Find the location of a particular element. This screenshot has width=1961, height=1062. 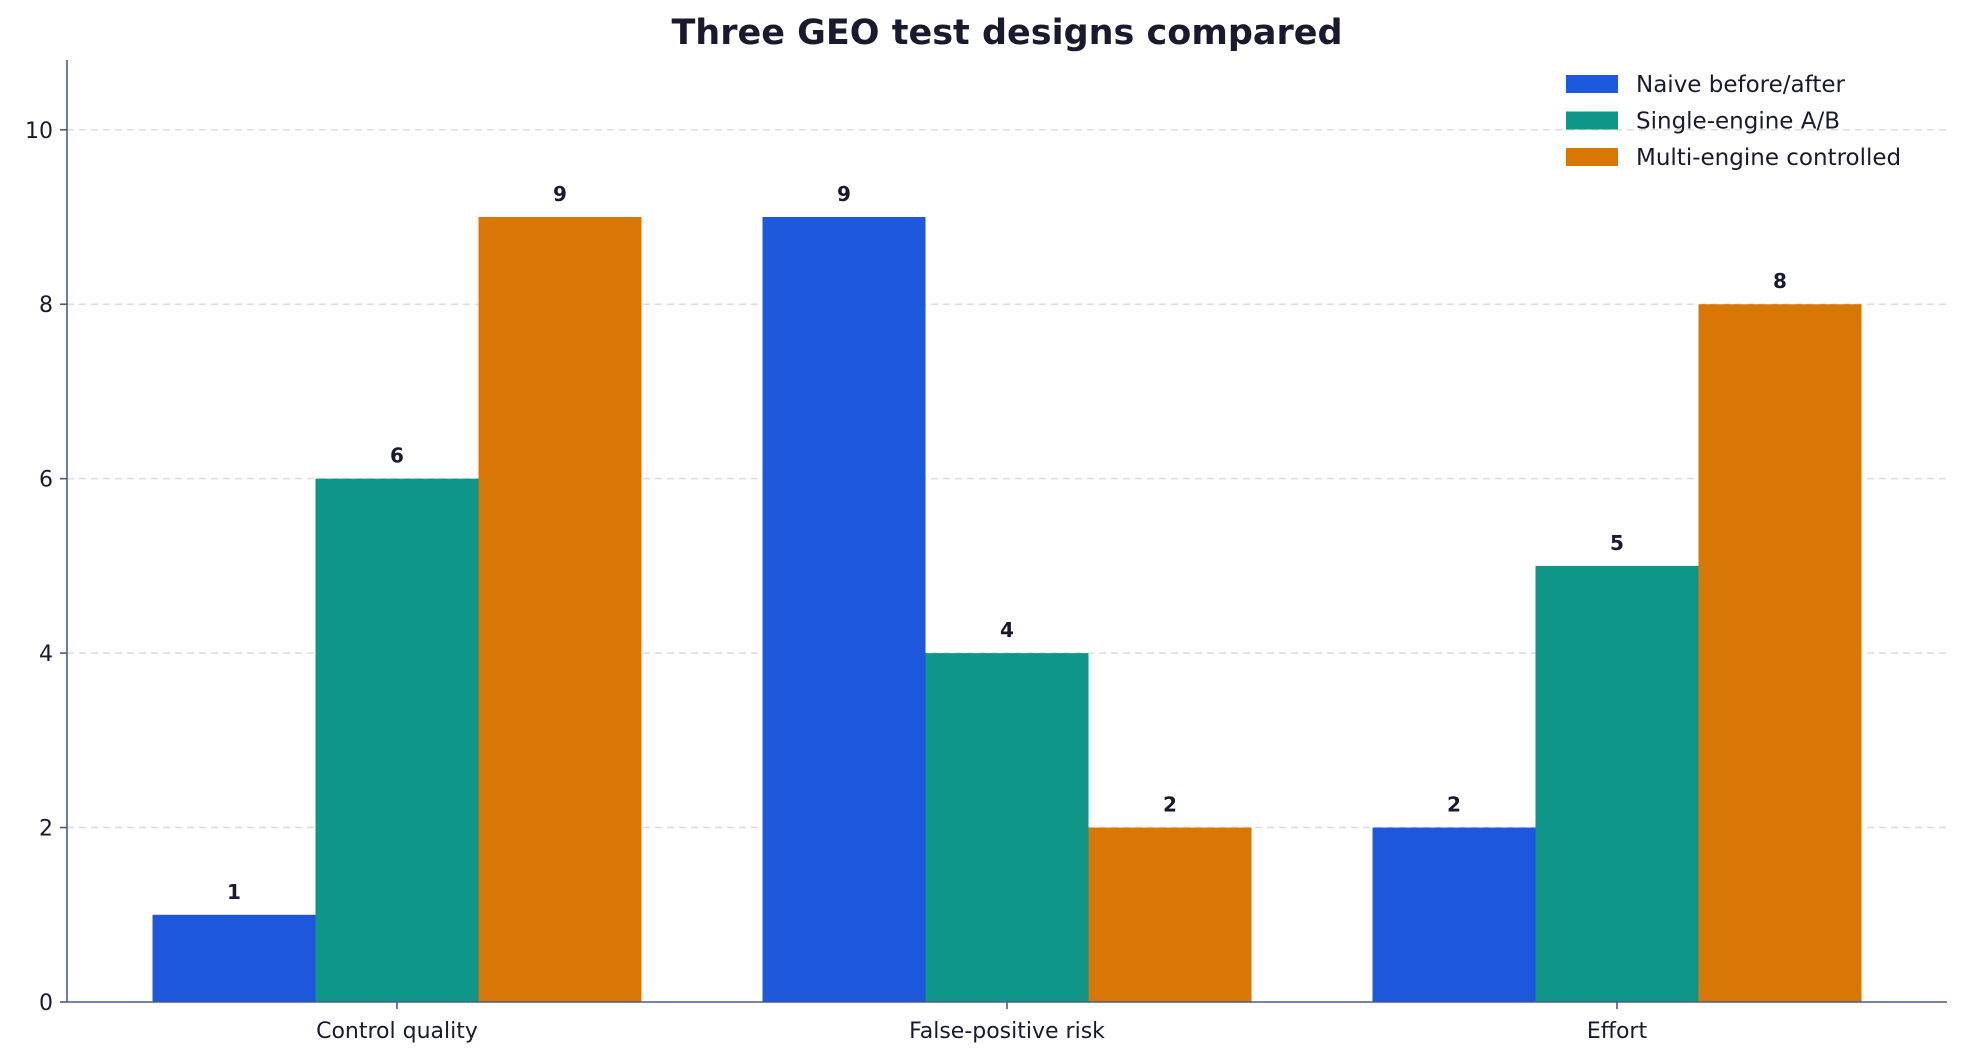

y-tick-label-10: 10 is located at coordinates (39, 131).